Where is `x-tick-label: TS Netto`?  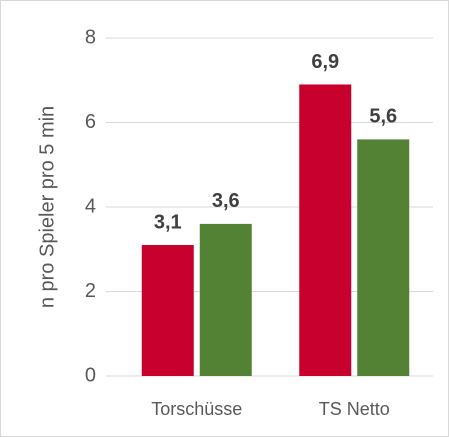
x-tick-label: TS Netto is located at coordinates (354, 409).